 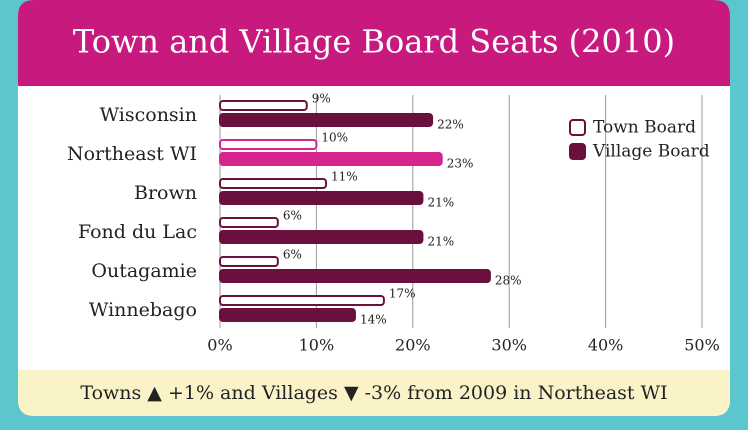 I want to click on x-tick-label: 30%, so click(x=509, y=345).